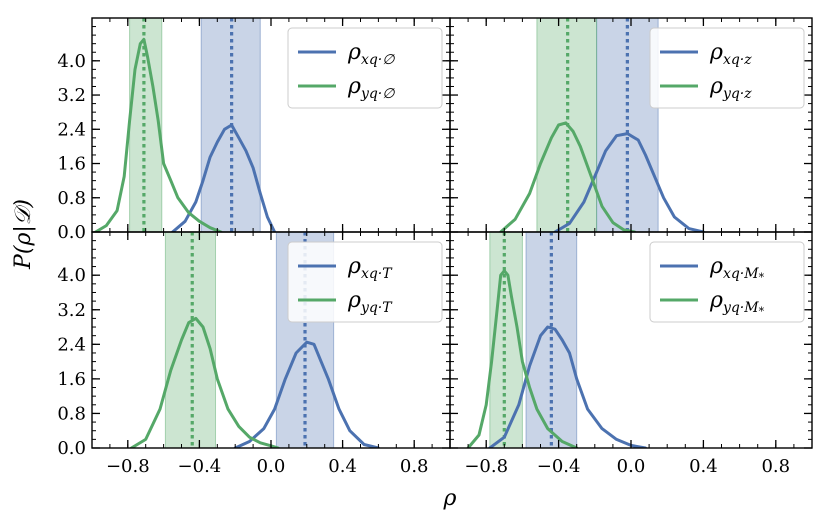 This screenshot has width=831, height=524. I want to click on legend: ρxq·z ρyq·z, so click(727, 68).